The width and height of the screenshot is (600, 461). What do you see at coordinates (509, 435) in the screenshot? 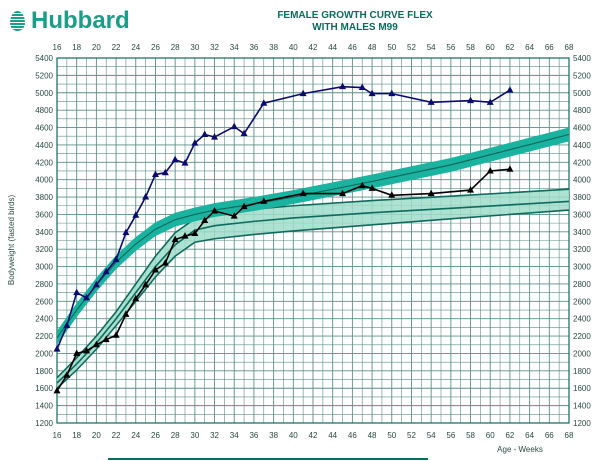
I see `x-tick-label: 62` at bounding box center [509, 435].